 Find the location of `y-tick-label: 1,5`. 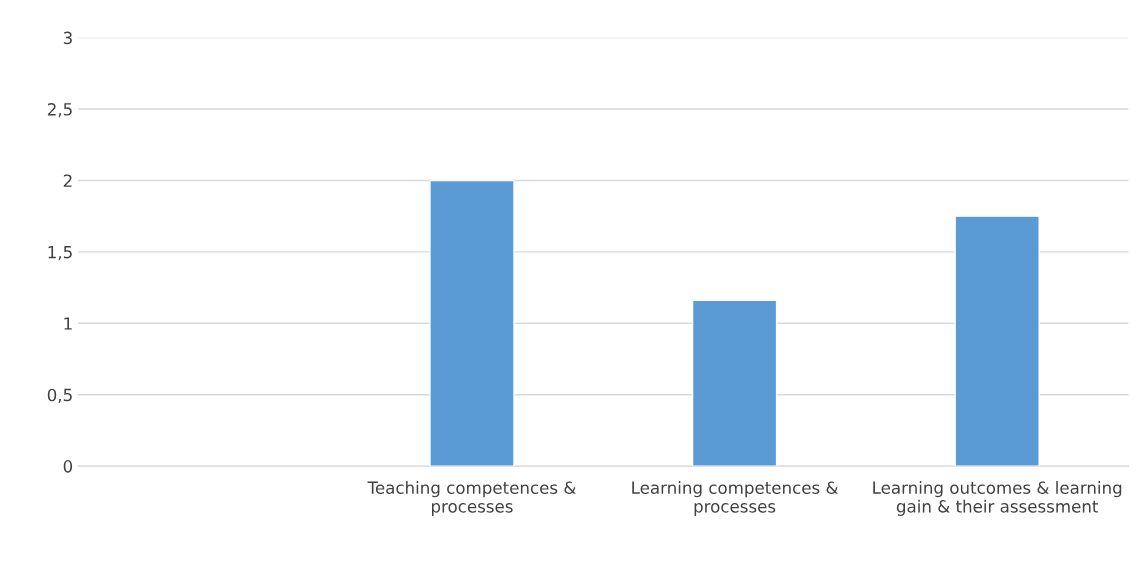

y-tick-label: 1,5 is located at coordinates (60, 253).